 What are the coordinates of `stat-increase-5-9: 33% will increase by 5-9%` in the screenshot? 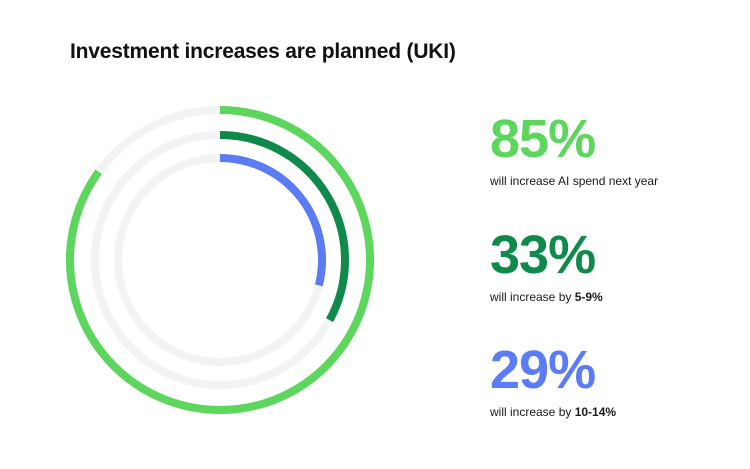 It's located at (546, 266).